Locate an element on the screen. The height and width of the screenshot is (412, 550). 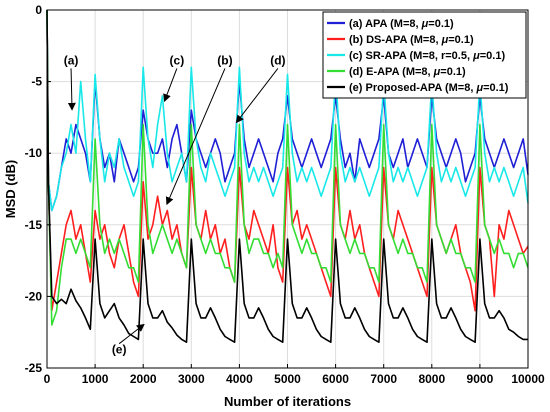
y-tick-label: -15 is located at coordinates (34, 225).